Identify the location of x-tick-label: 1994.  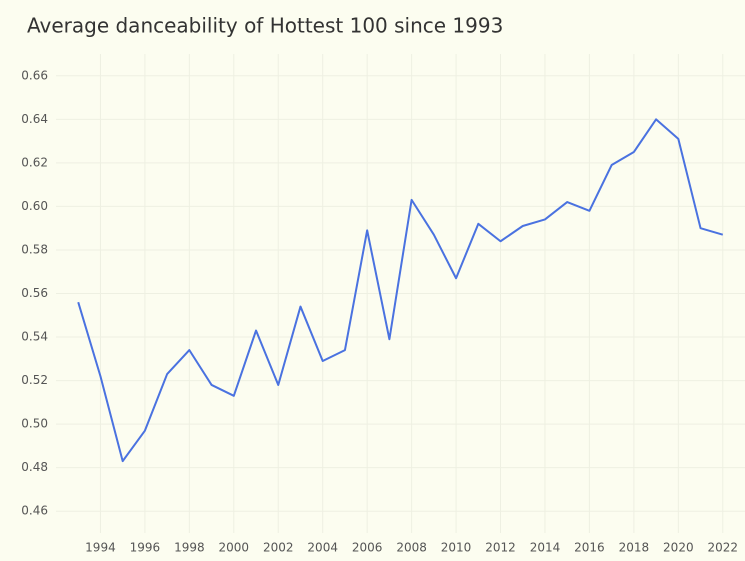
(100, 548).